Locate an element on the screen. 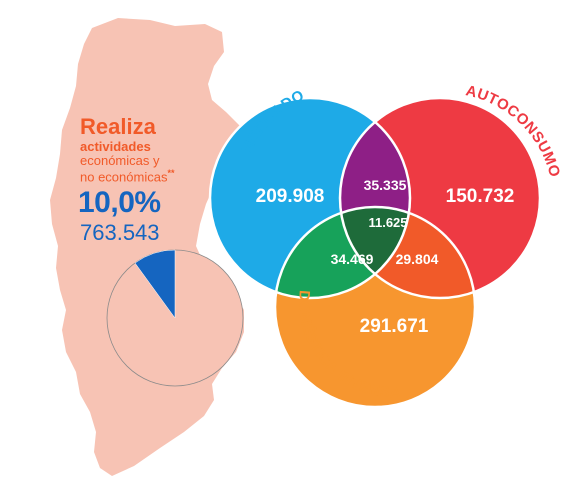 This screenshot has width=586, height=495. autoconsumo-outline is located at coordinates (440, 198).